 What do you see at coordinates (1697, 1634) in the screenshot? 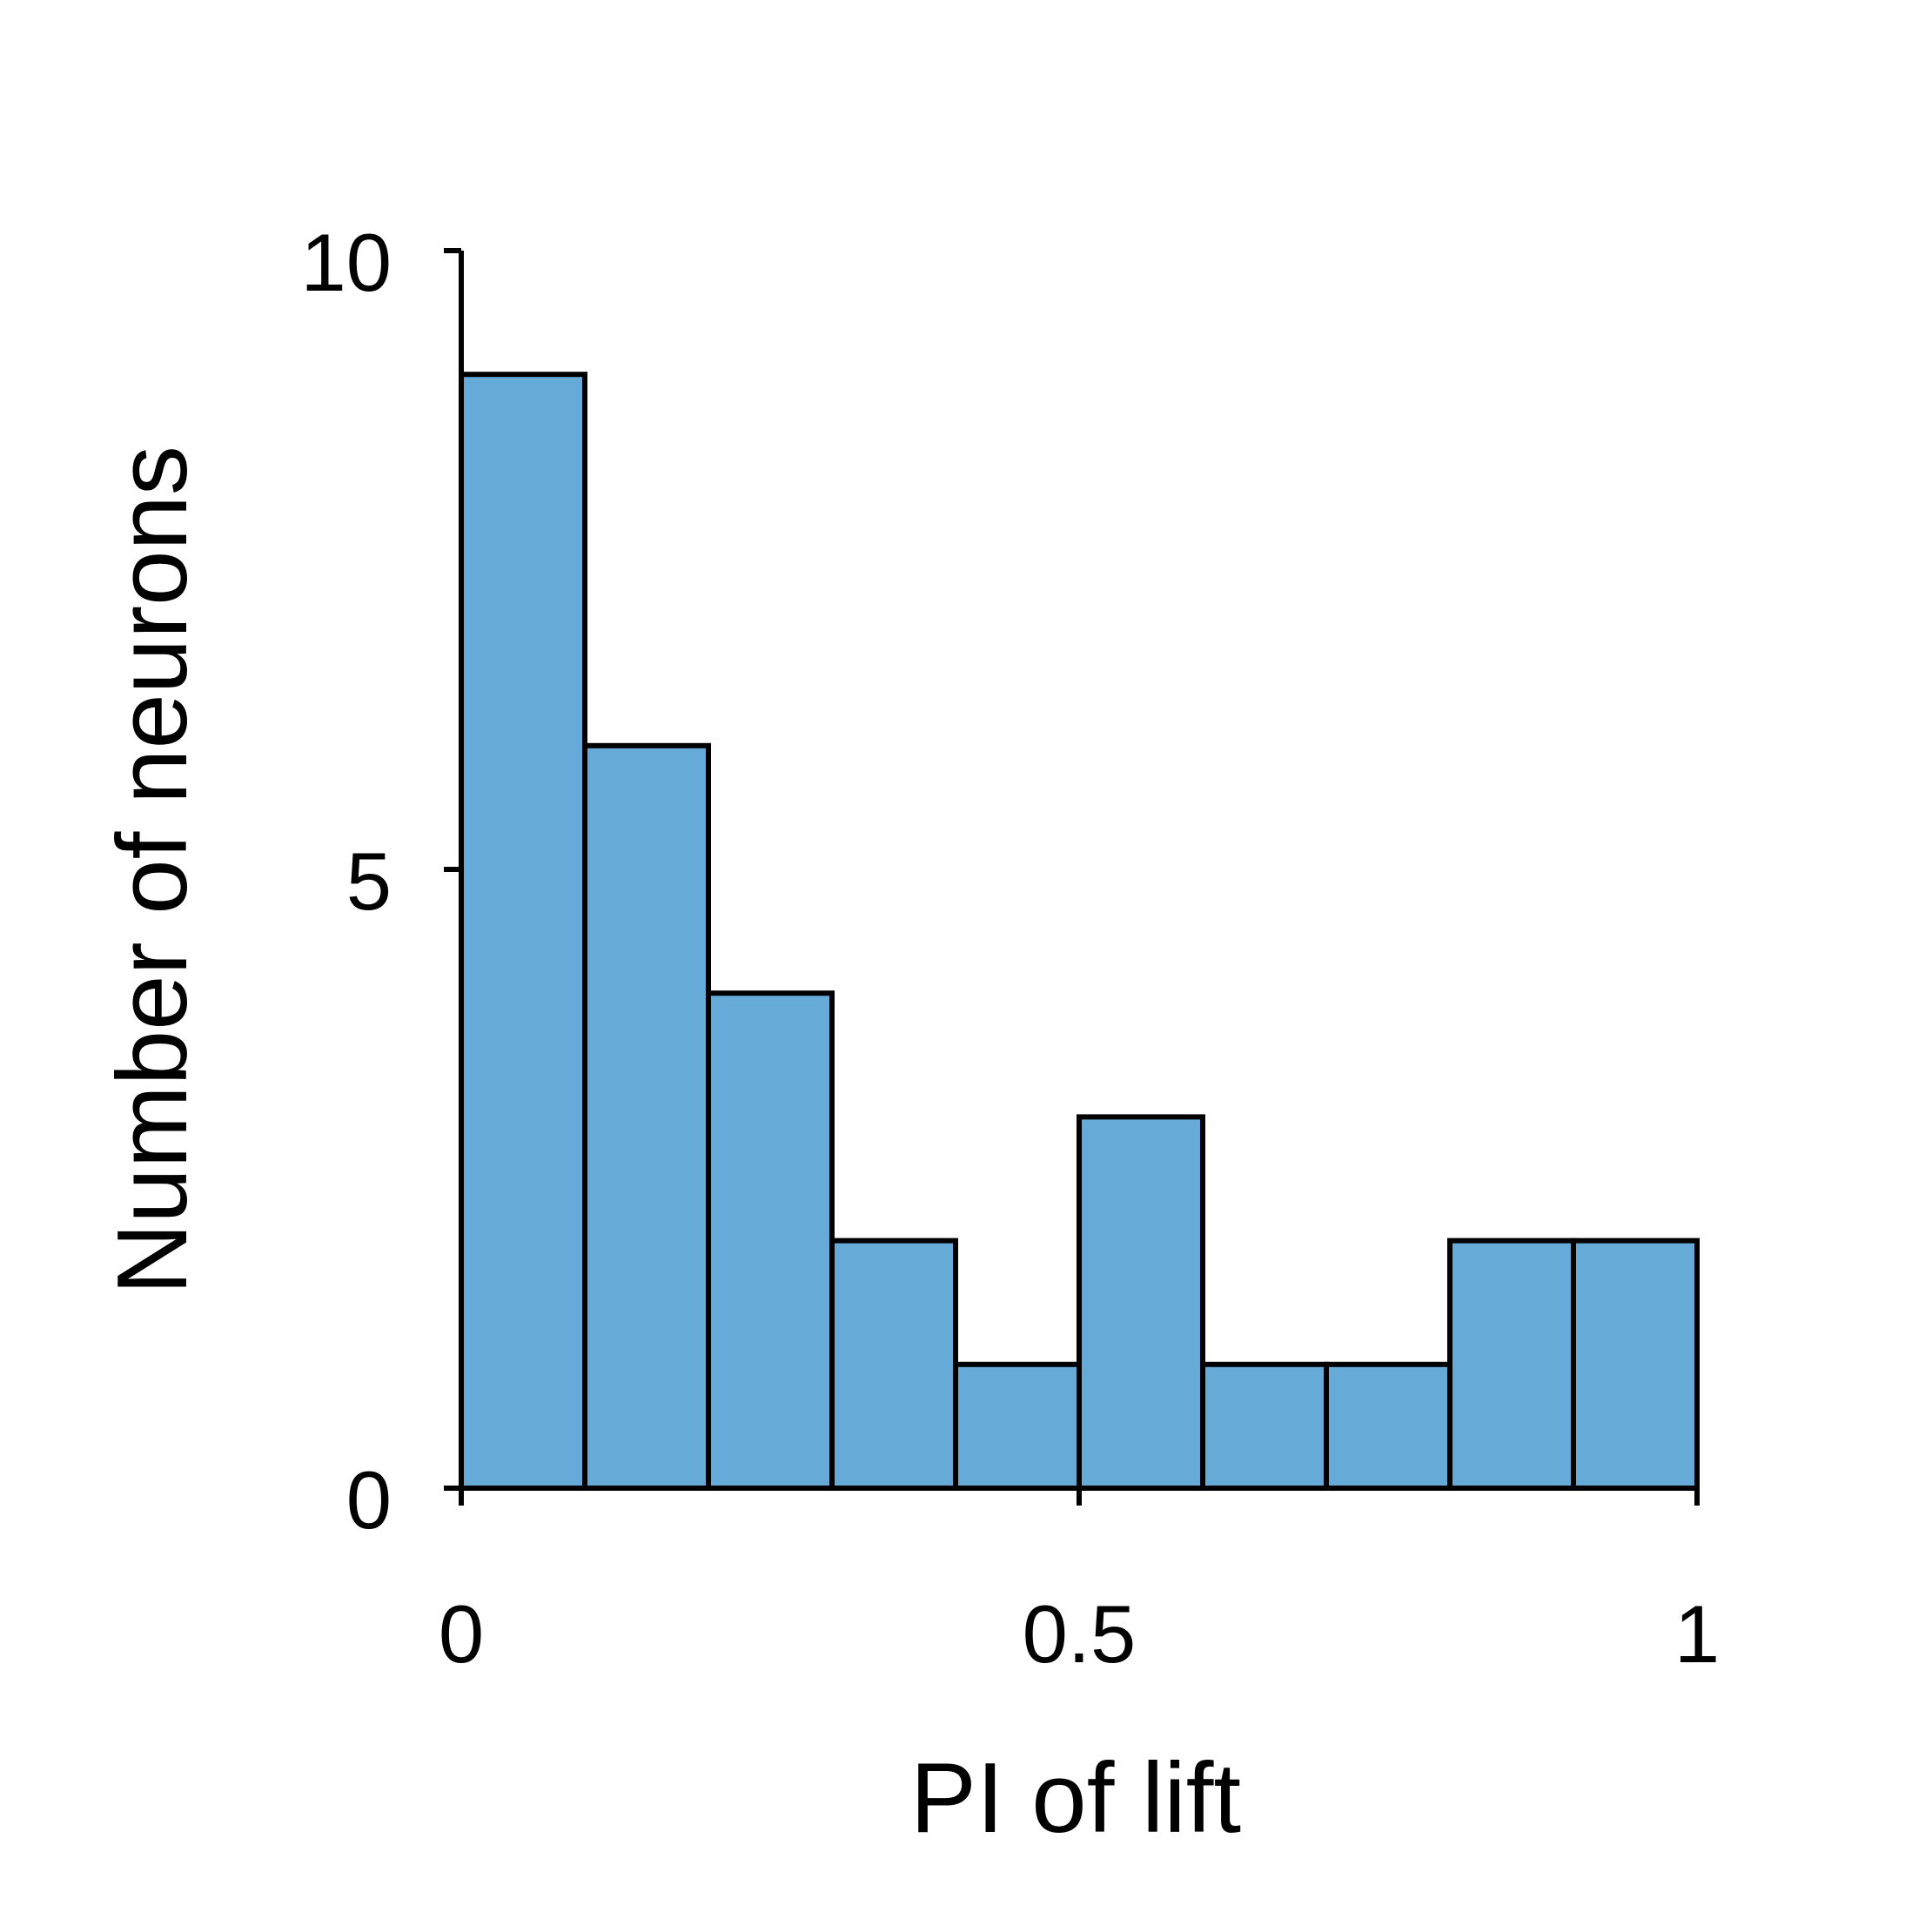
I see `x-tick-label: 1` at bounding box center [1697, 1634].